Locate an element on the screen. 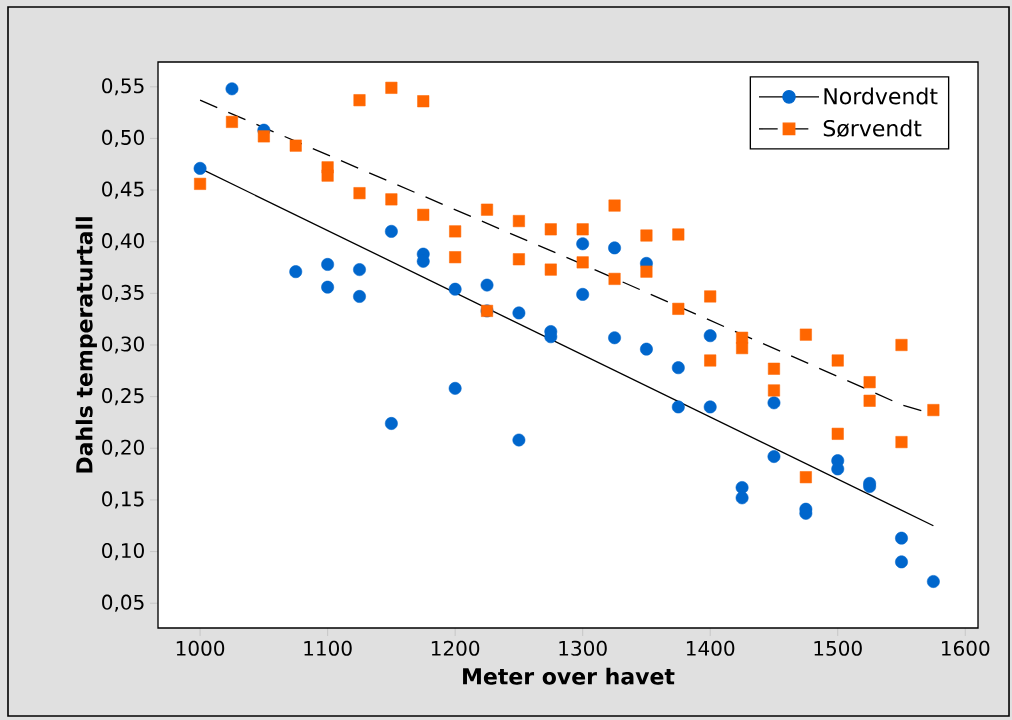 The image size is (1012, 720). y-axis-title: Dahls temperaturtall is located at coordinates (86, 345).